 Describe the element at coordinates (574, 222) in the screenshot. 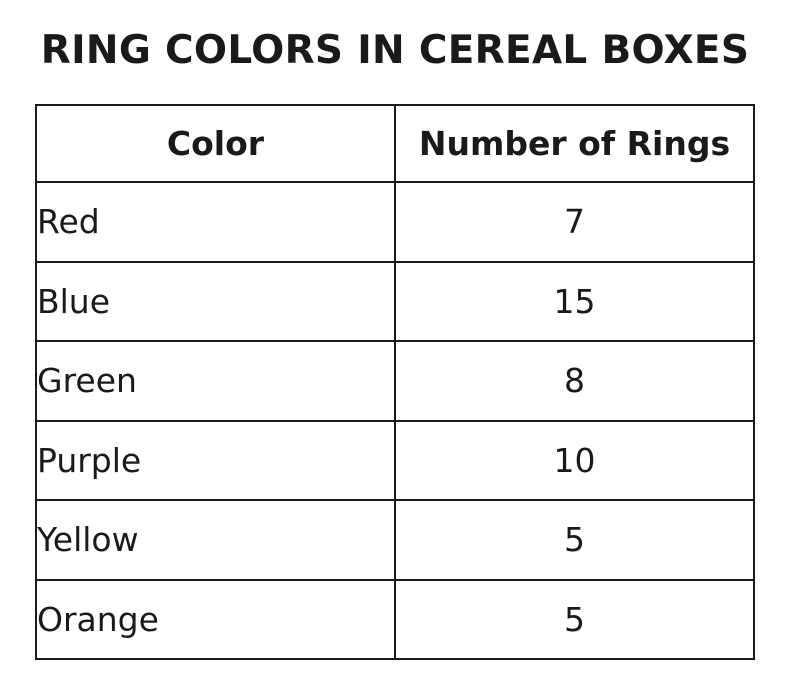

I see `count-cell: 7` at that location.